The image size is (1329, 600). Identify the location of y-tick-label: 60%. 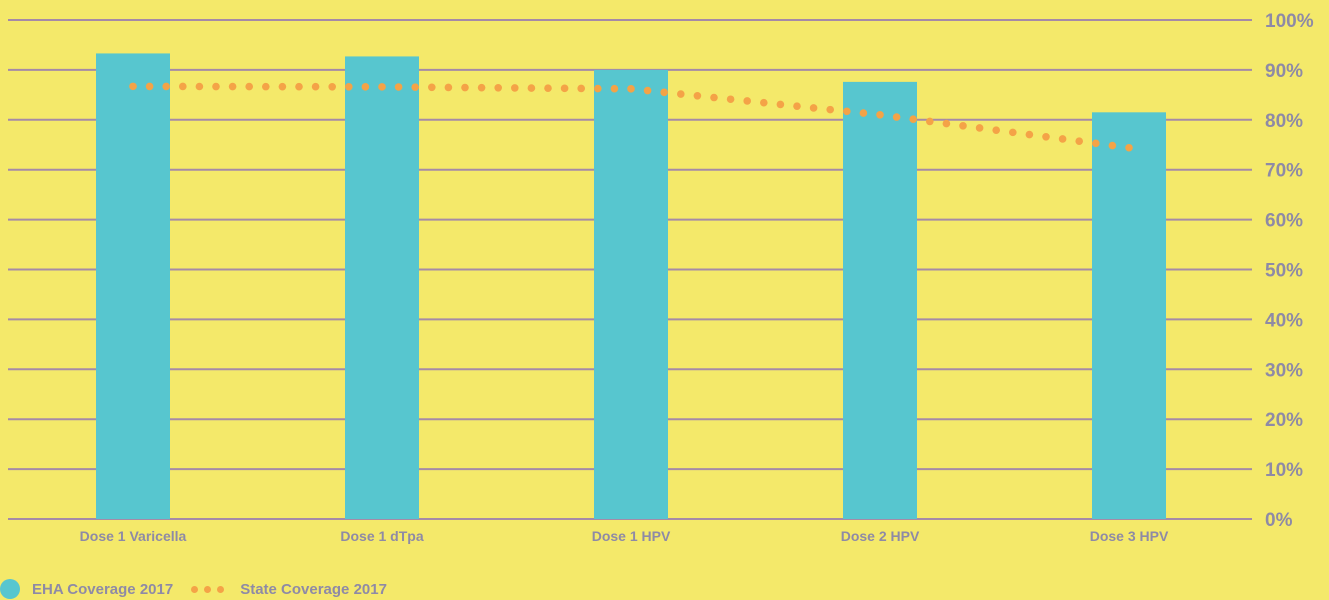
(1284, 221).